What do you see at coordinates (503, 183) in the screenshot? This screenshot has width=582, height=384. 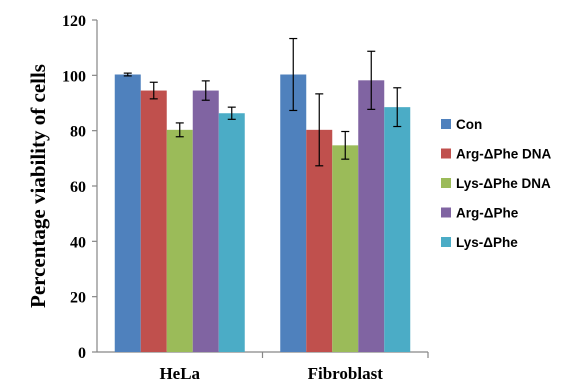 I see `legend-label: Lys-ΔPhe DNA` at bounding box center [503, 183].